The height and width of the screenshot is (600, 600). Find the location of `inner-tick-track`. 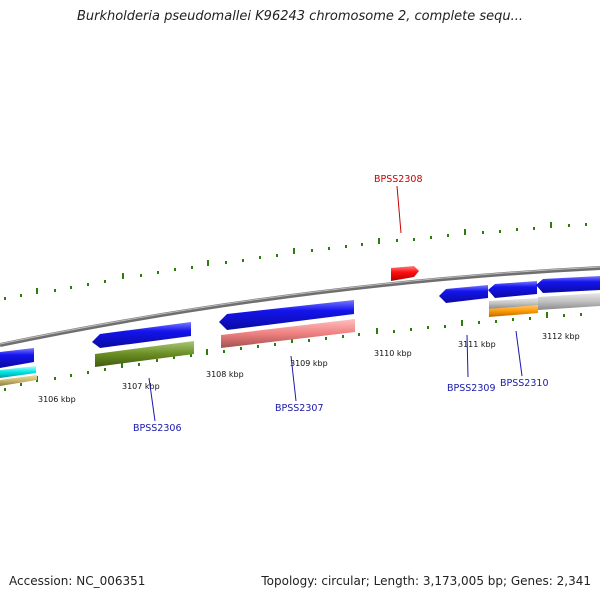

inner-tick-track is located at coordinates (293, 351).